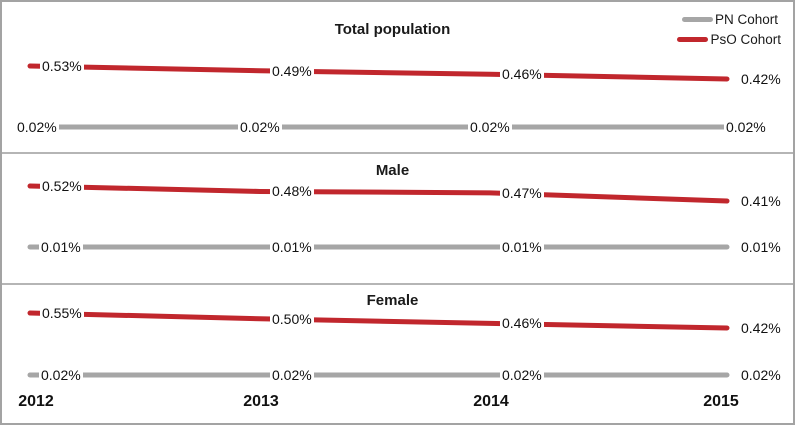  I want to click on legend-item-pn-cohort: PN Cohort, so click(729, 19).